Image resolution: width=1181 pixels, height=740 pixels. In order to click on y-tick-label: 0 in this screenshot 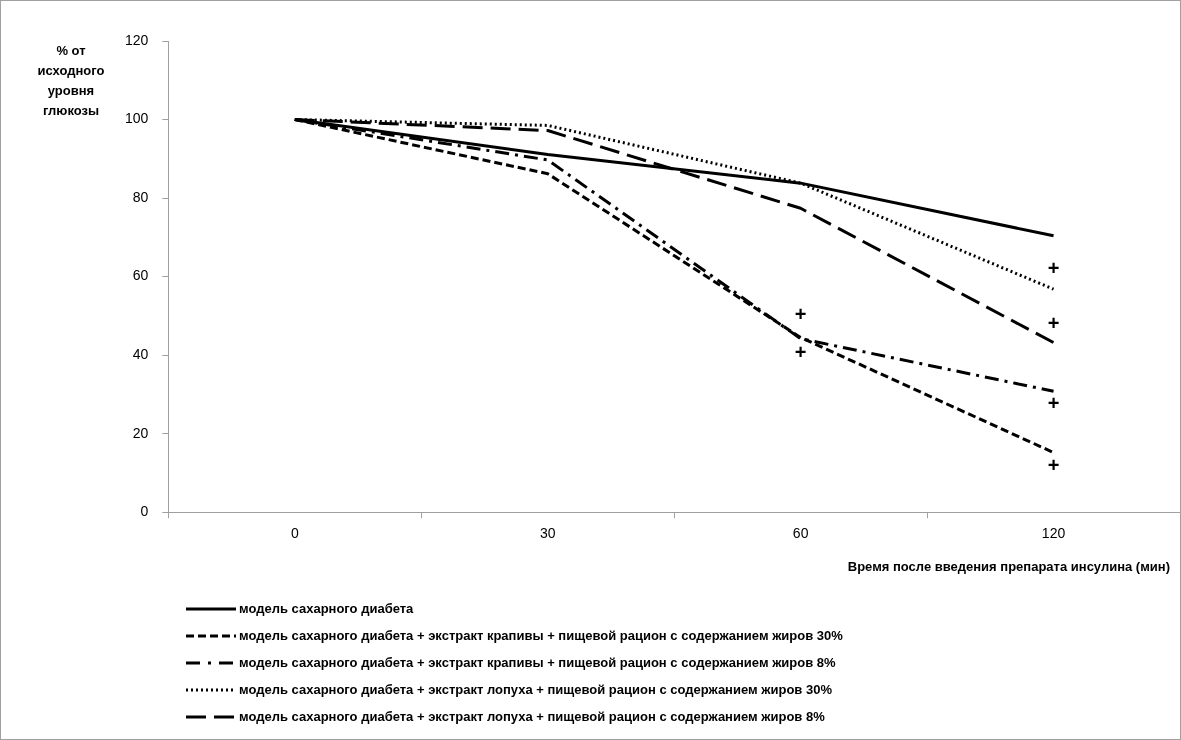, I will do `click(144, 511)`.